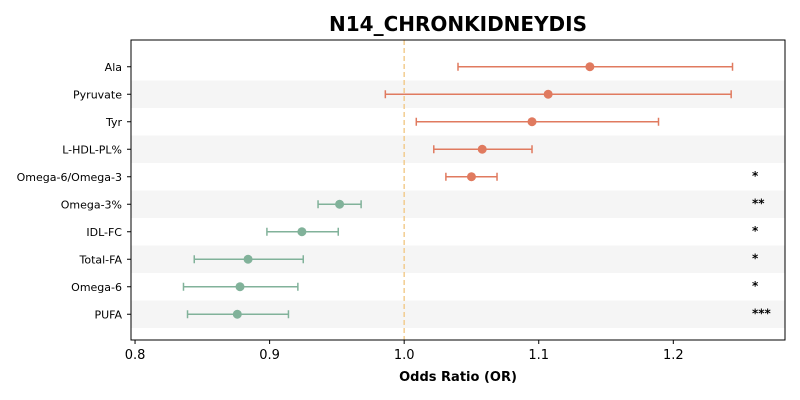  What do you see at coordinates (114, 122) in the screenshot?
I see `y-tick-label: Tyr` at bounding box center [114, 122].